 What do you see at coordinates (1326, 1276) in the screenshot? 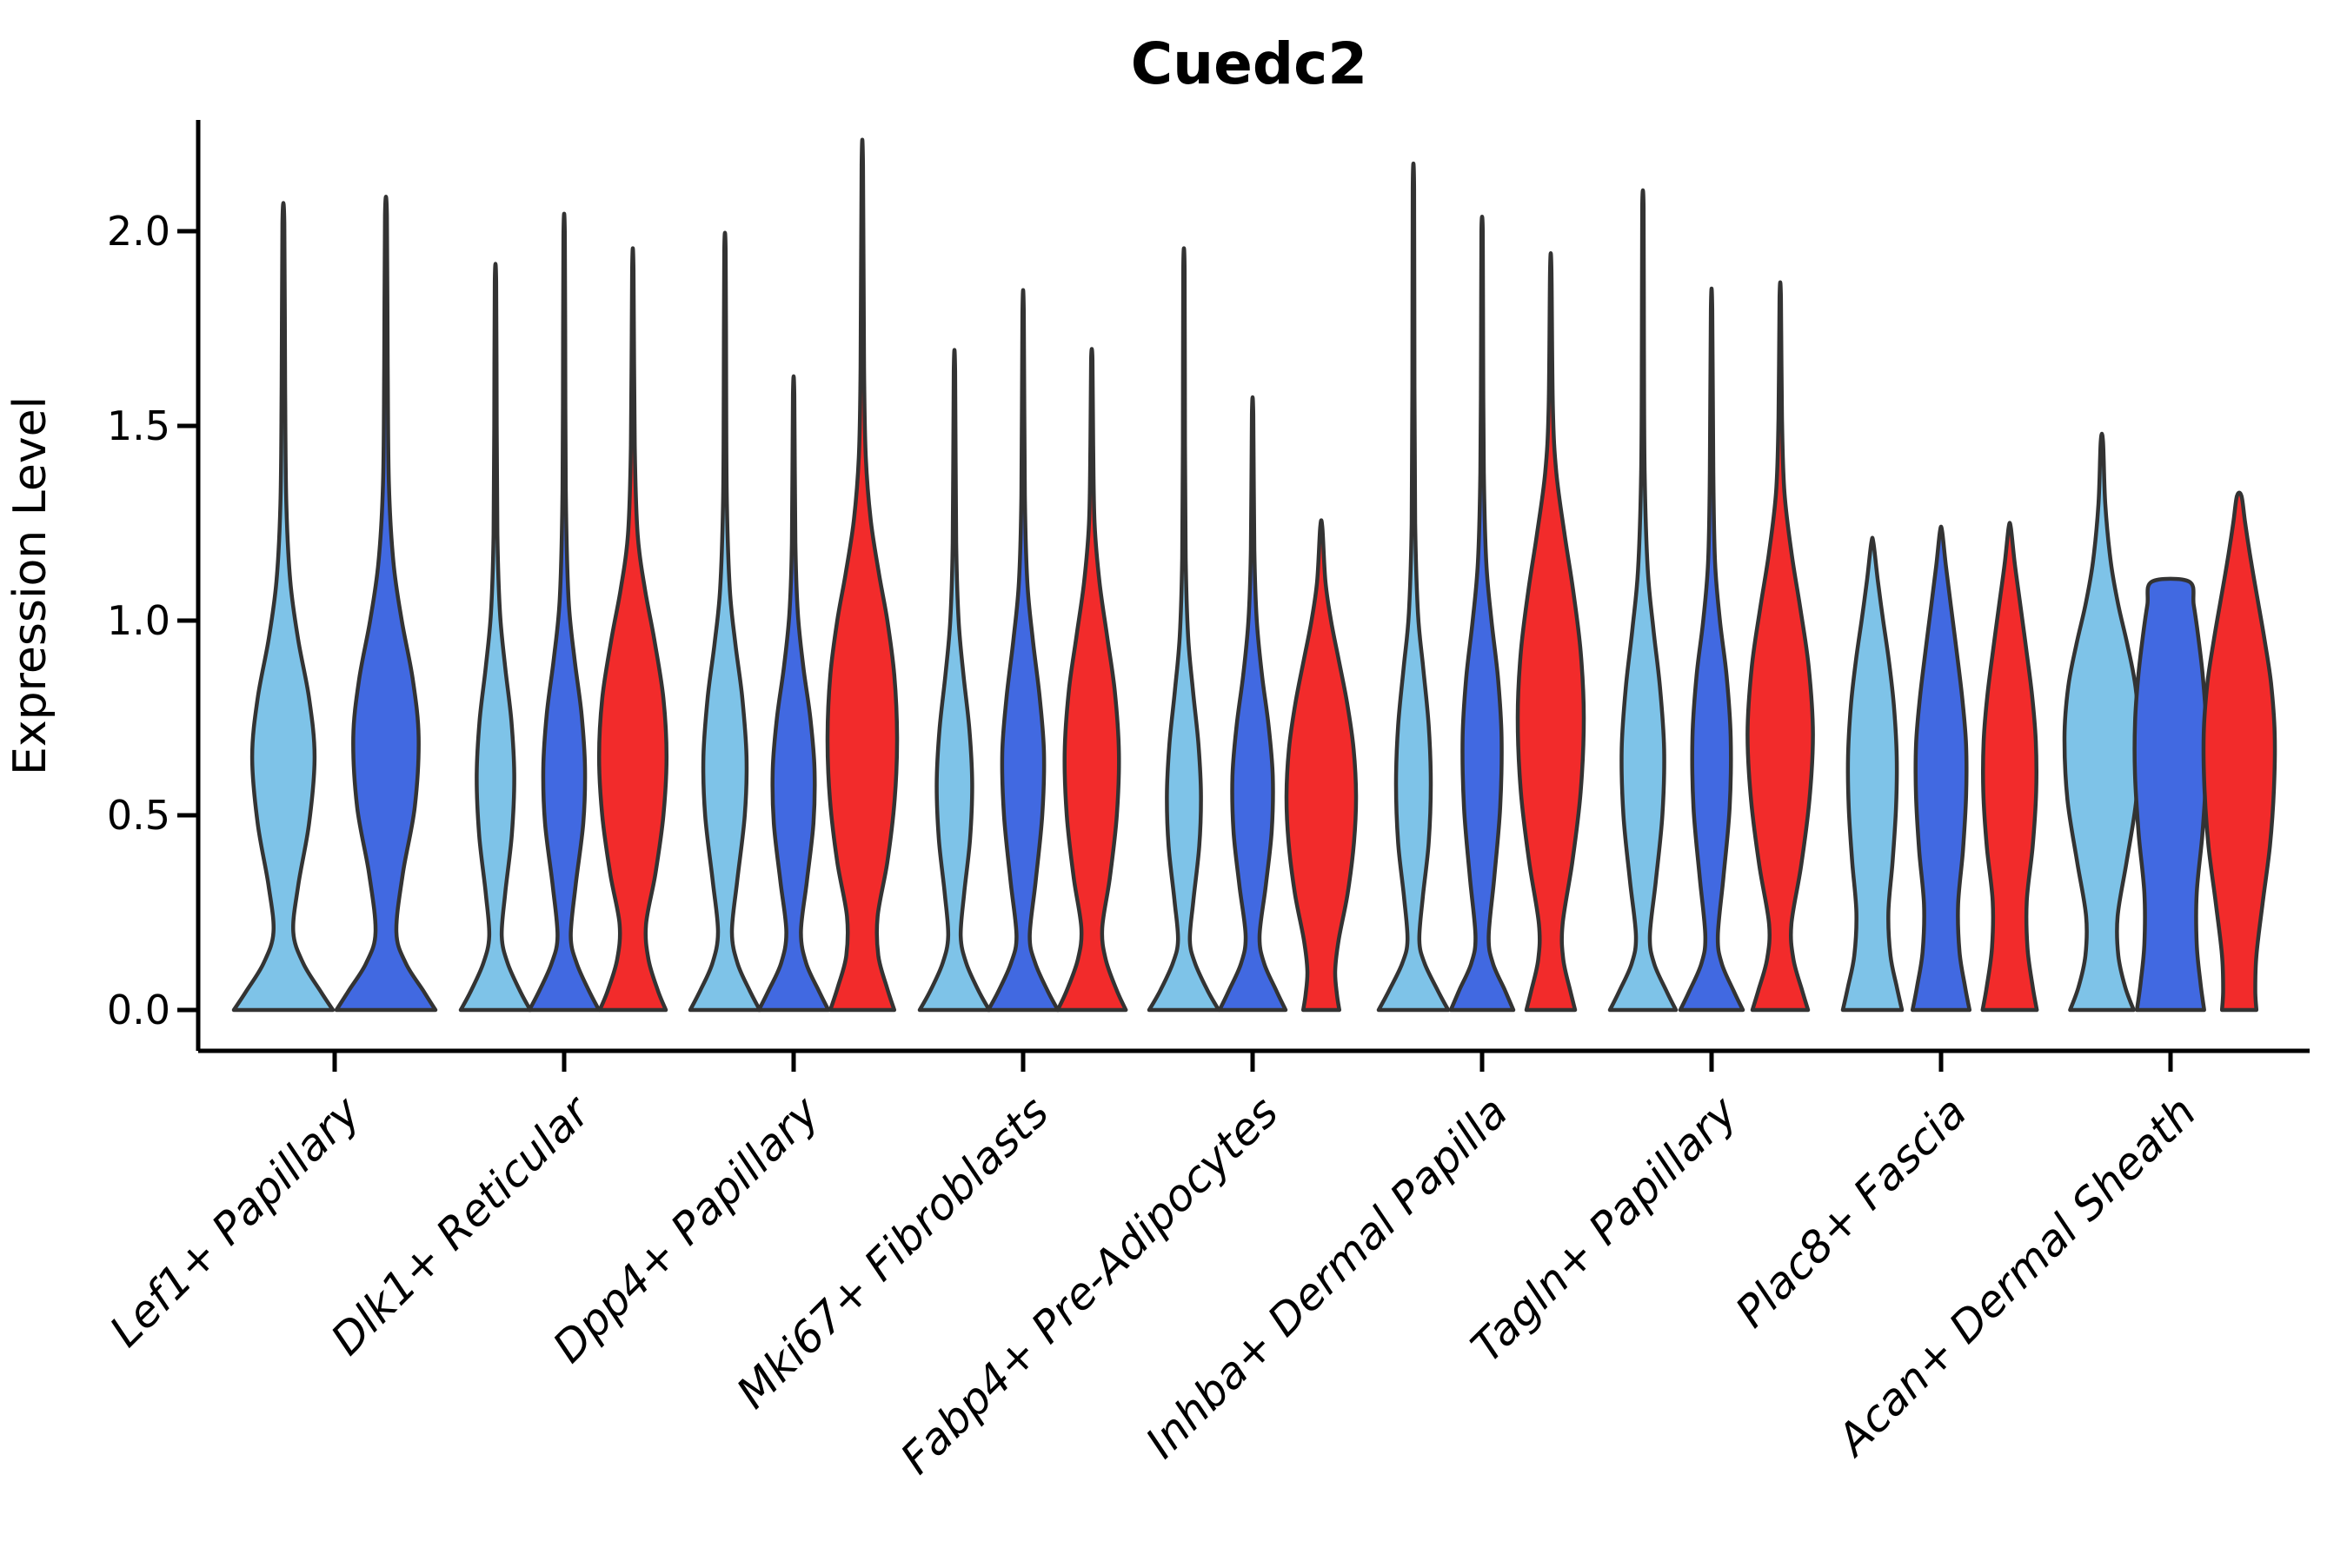
I see `x-tick-label: Inhba+ Dermal Papilla` at bounding box center [1326, 1276].